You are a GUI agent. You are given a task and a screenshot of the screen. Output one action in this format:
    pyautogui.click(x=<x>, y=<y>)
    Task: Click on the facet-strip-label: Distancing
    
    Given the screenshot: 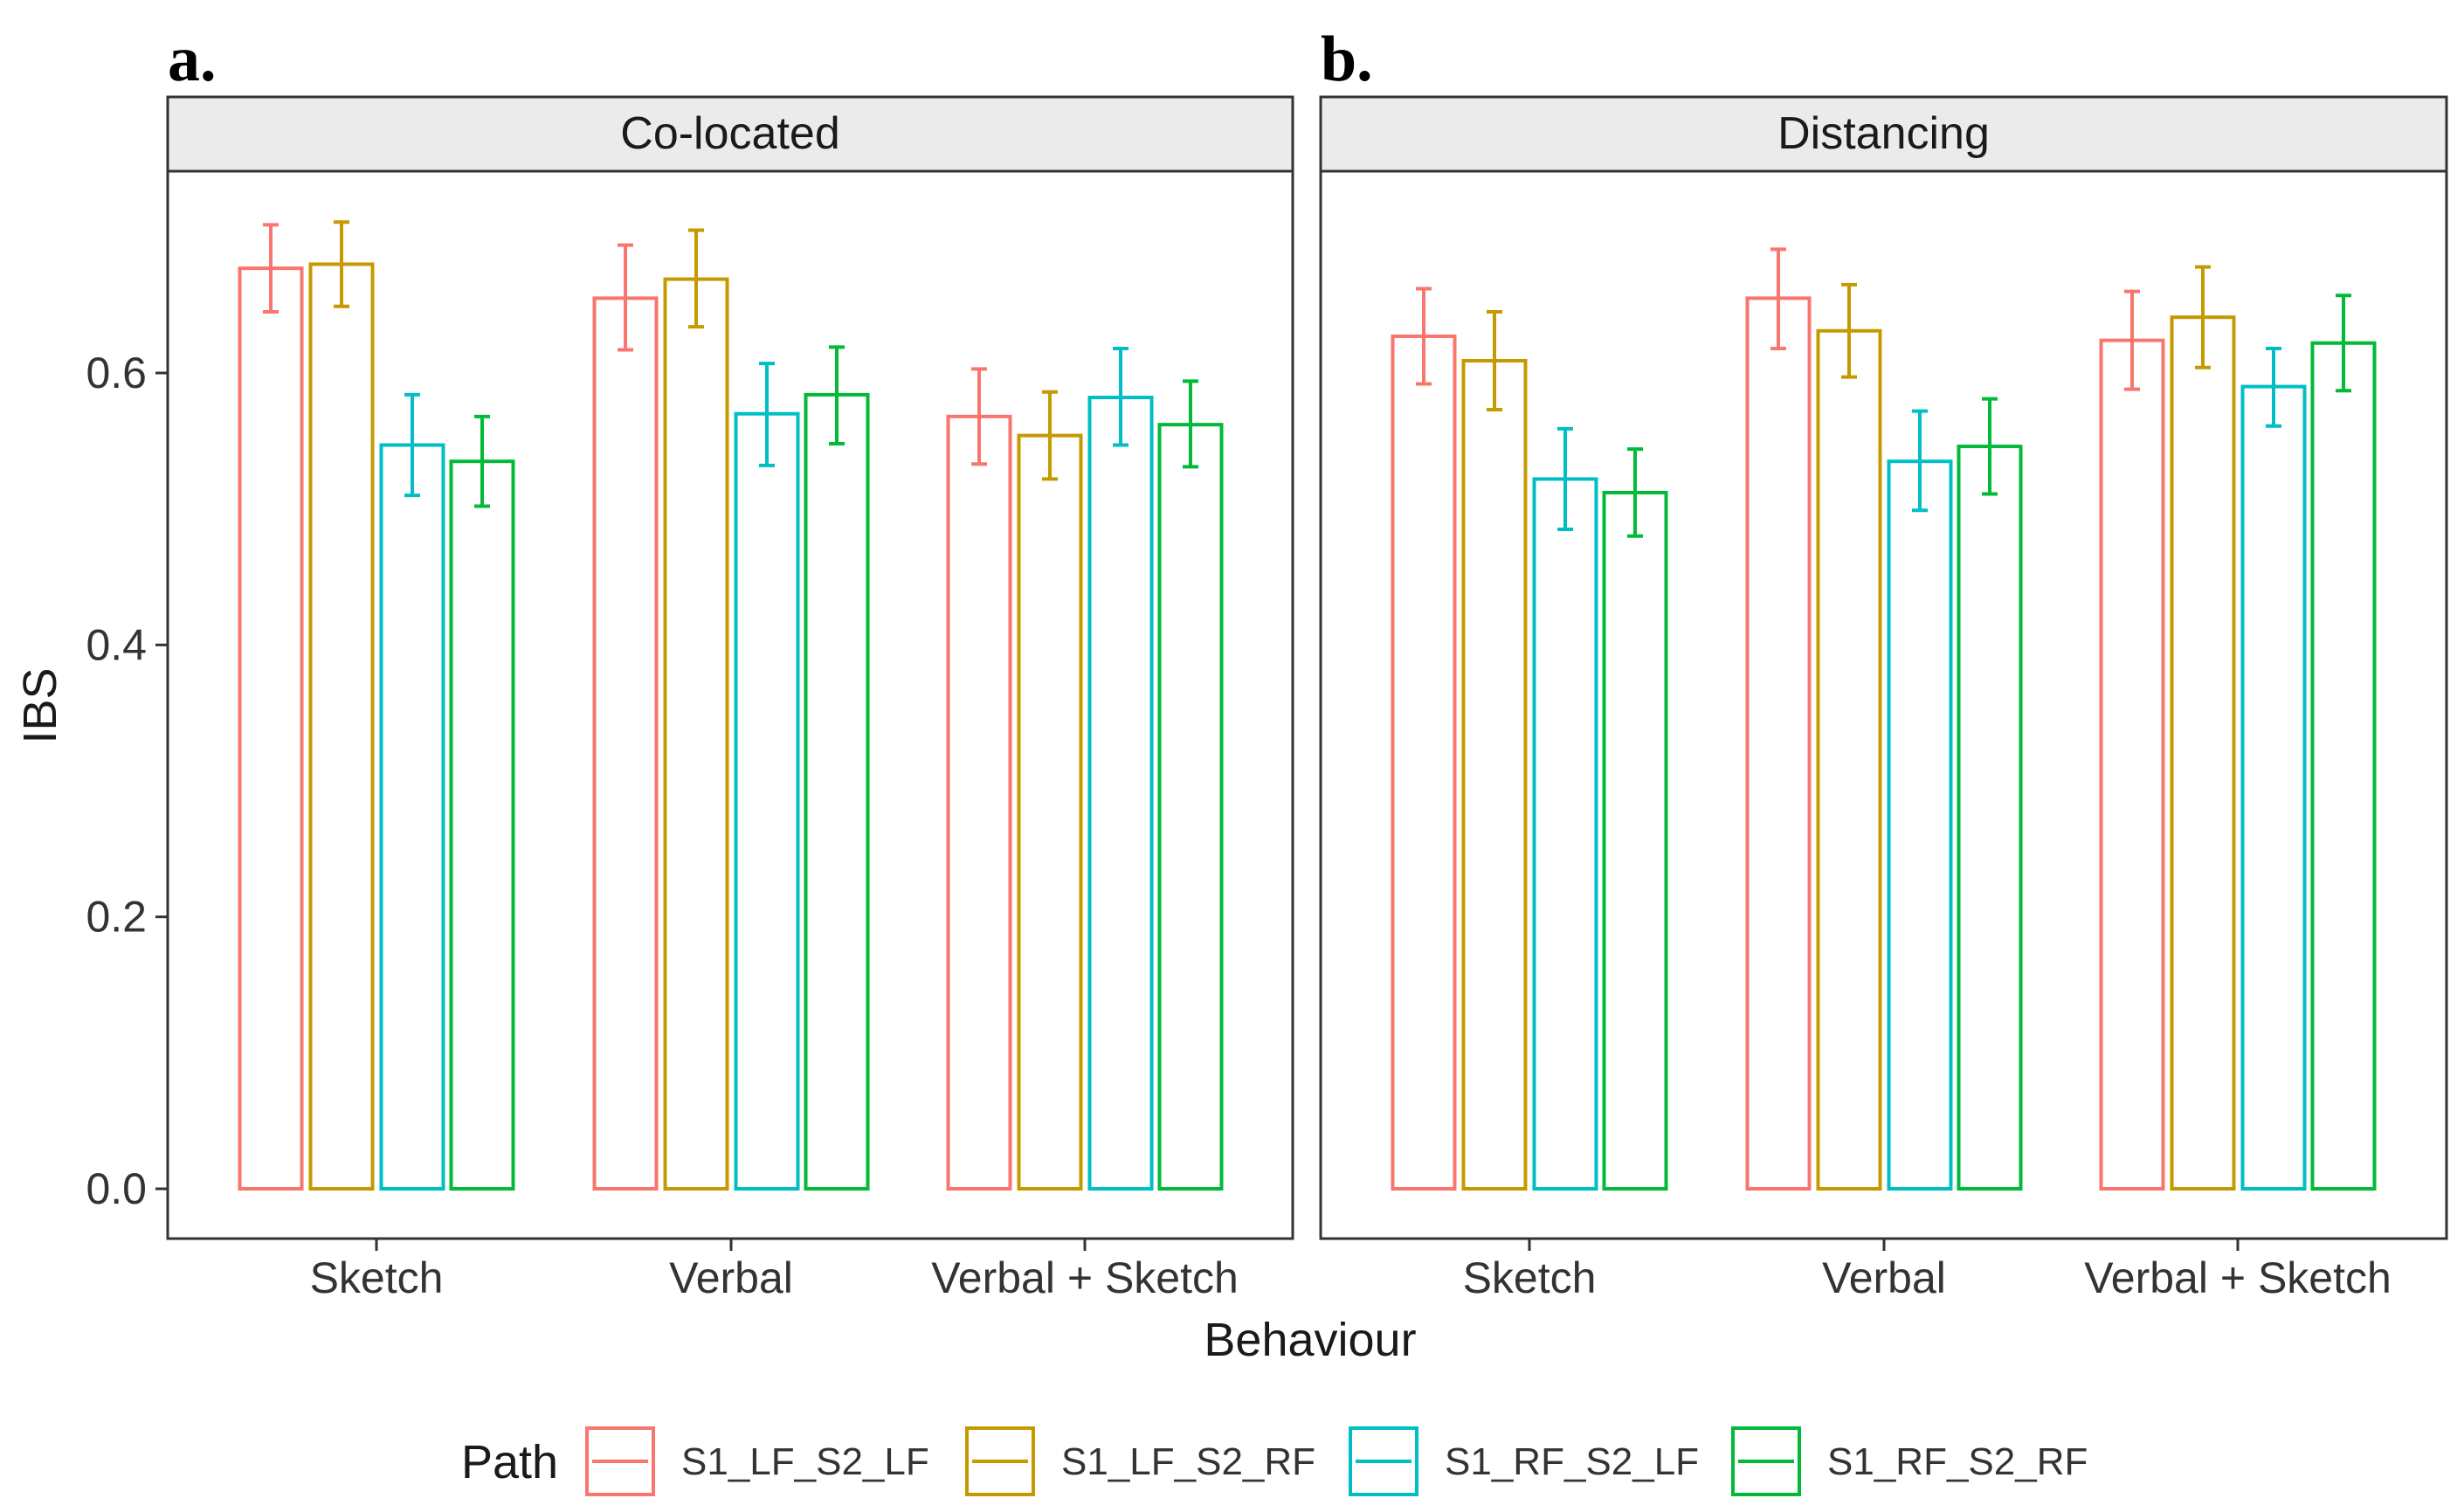 What is the action you would take?
    pyautogui.click(x=1883, y=133)
    